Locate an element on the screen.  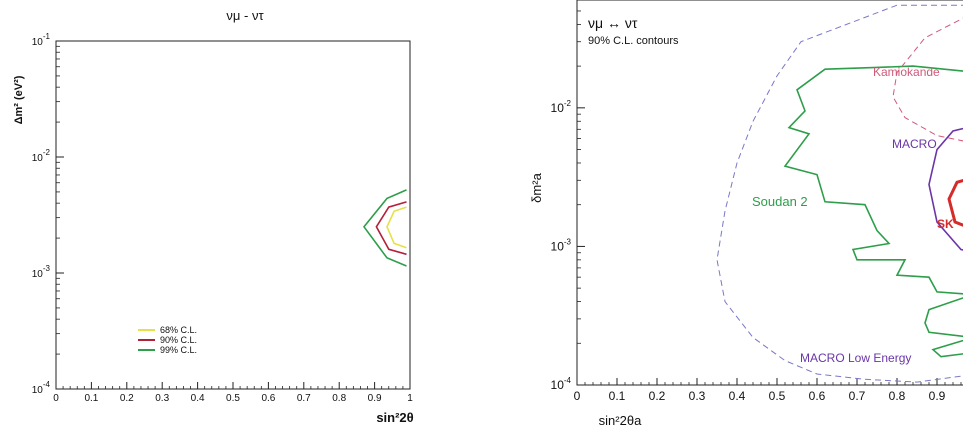
right-x-axis-title: sin²2θa is located at coordinates (620, 420).